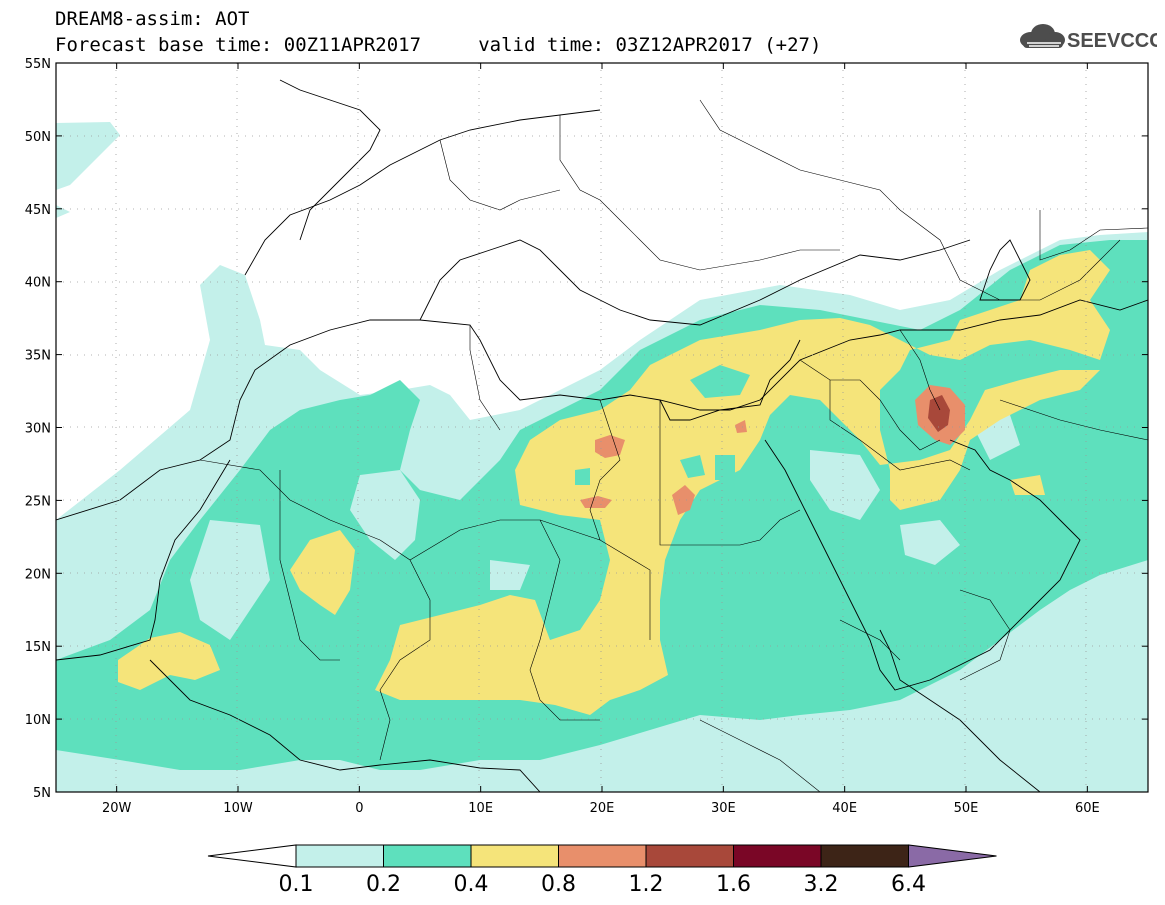  What do you see at coordinates (238, 808) in the screenshot?
I see `x-tick-label: 10W` at bounding box center [238, 808].